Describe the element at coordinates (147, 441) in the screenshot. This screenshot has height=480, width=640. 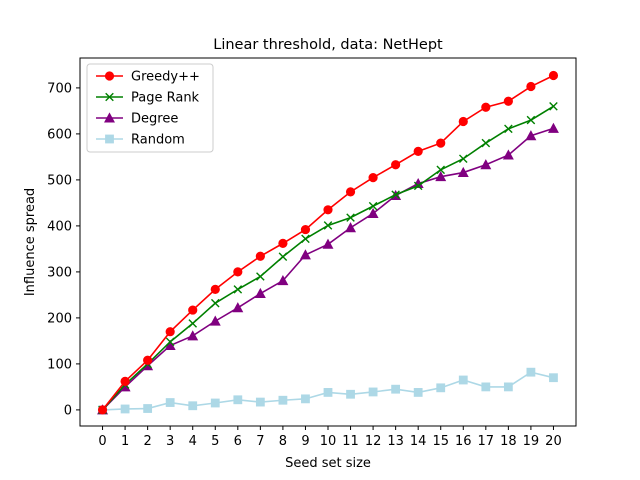
I see `x-tick-label: 2` at that location.